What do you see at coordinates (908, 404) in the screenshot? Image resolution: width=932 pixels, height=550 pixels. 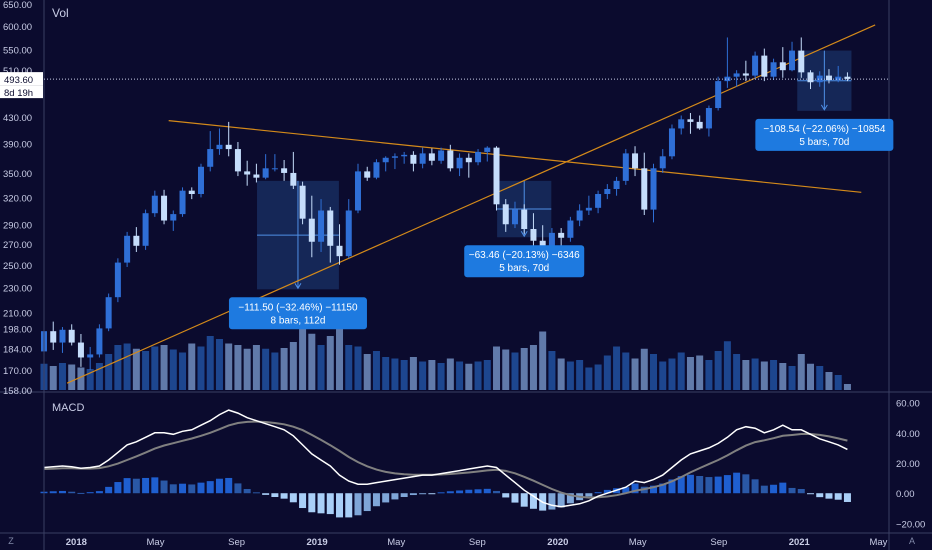 I see `macd-tick-label: 60.00` at bounding box center [908, 404].